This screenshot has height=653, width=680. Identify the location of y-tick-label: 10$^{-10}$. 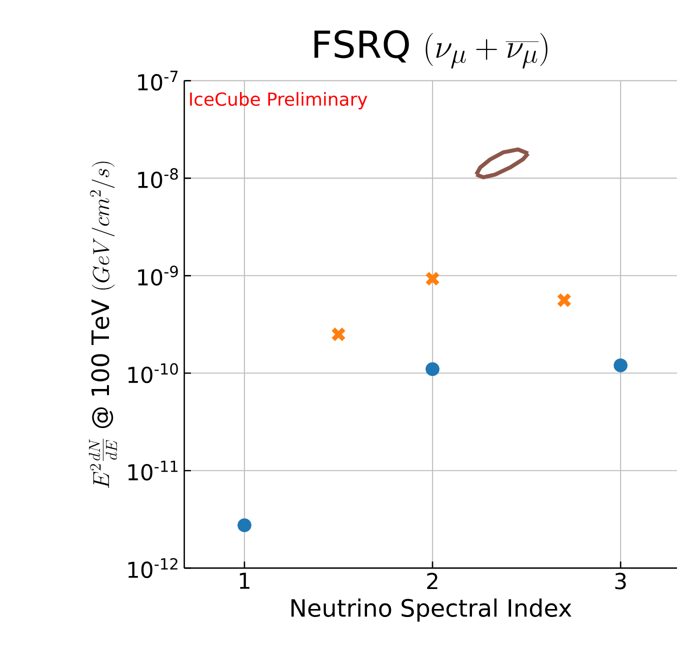
(153, 373).